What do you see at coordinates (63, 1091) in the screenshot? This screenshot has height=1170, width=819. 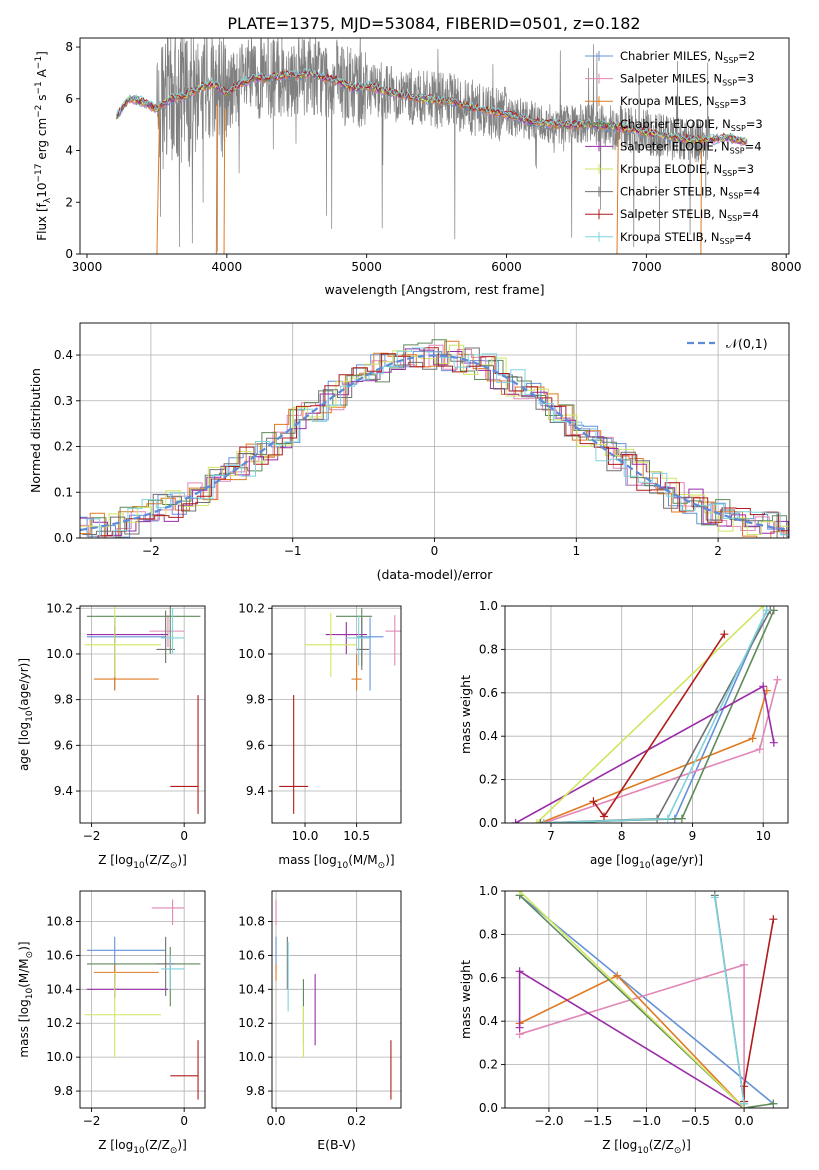 I see `mass-z-ytick-label: 9.8` at bounding box center [63, 1091].